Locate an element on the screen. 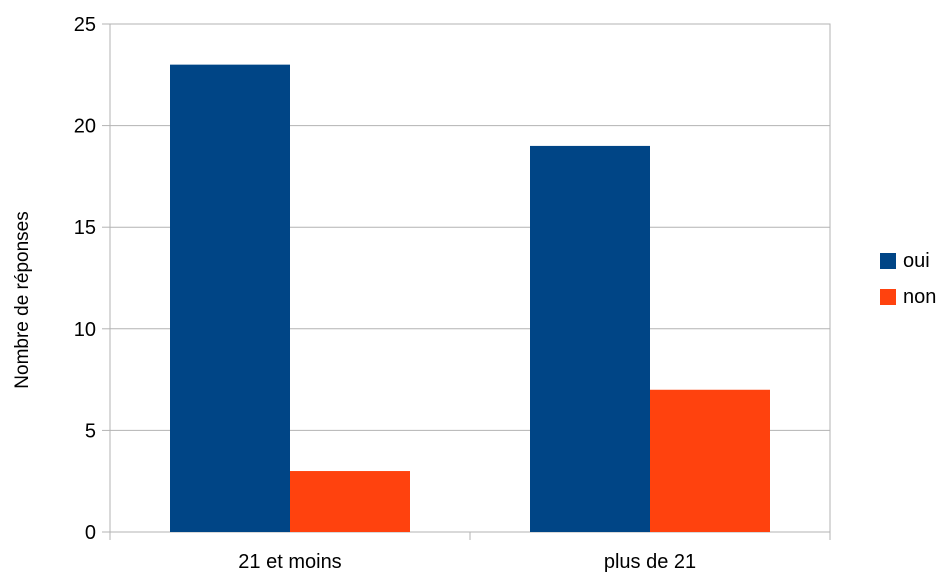 Image resolution: width=950 pixels, height=585 pixels. x-tick-label: plus de 21 is located at coordinates (650, 562).